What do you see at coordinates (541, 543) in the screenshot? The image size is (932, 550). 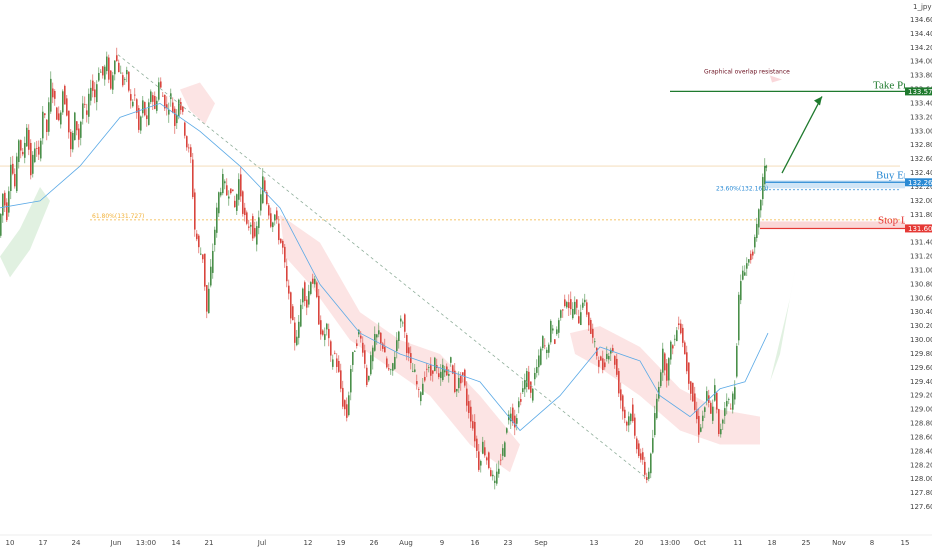 I see `time-tick-label: Sep` at bounding box center [541, 543].